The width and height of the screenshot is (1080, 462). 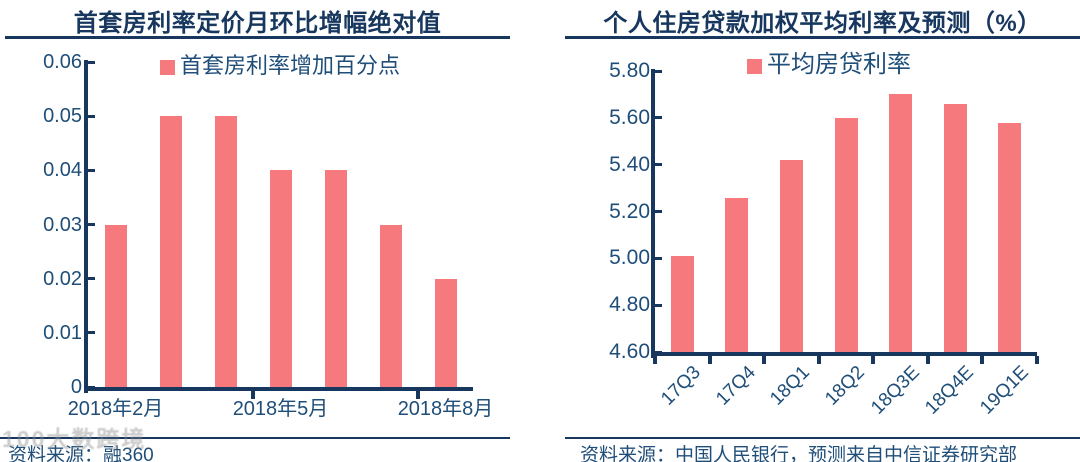 I want to click on y-tick-label: 0.04, so click(x=62, y=170).